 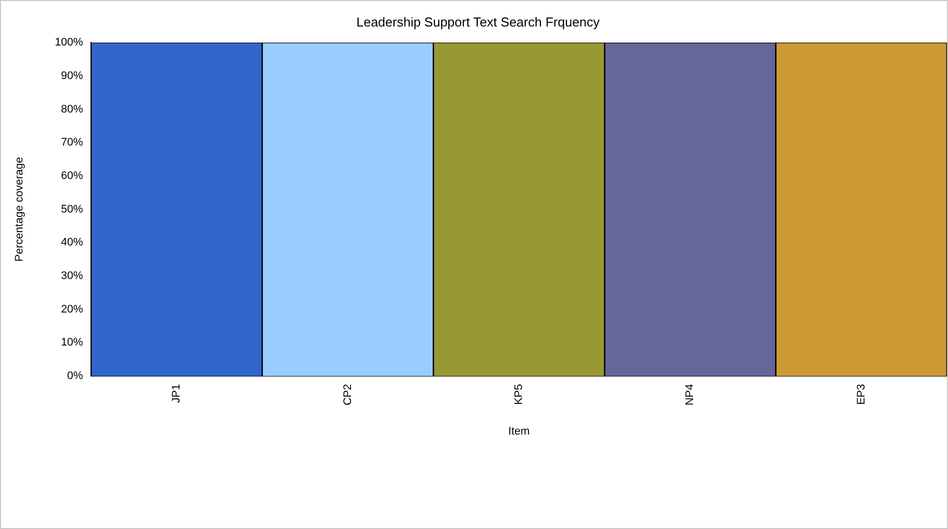 What do you see at coordinates (72, 176) in the screenshot?
I see `y-tick-label: 60%` at bounding box center [72, 176].